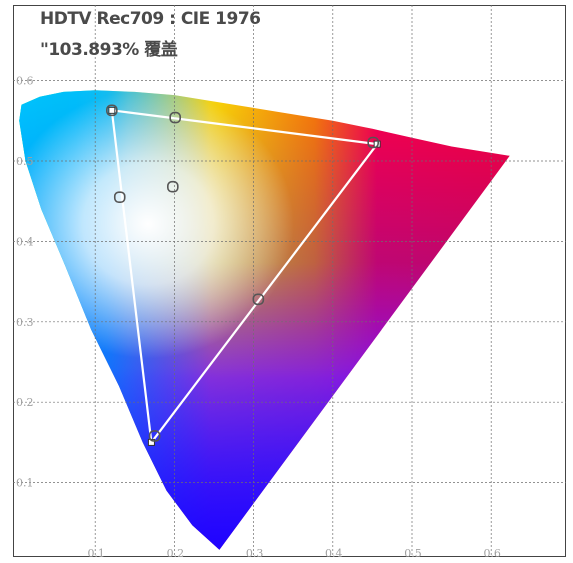 This screenshot has height=563, width=573. I want to click on y-tick-label: 0.1, so click(25, 483).